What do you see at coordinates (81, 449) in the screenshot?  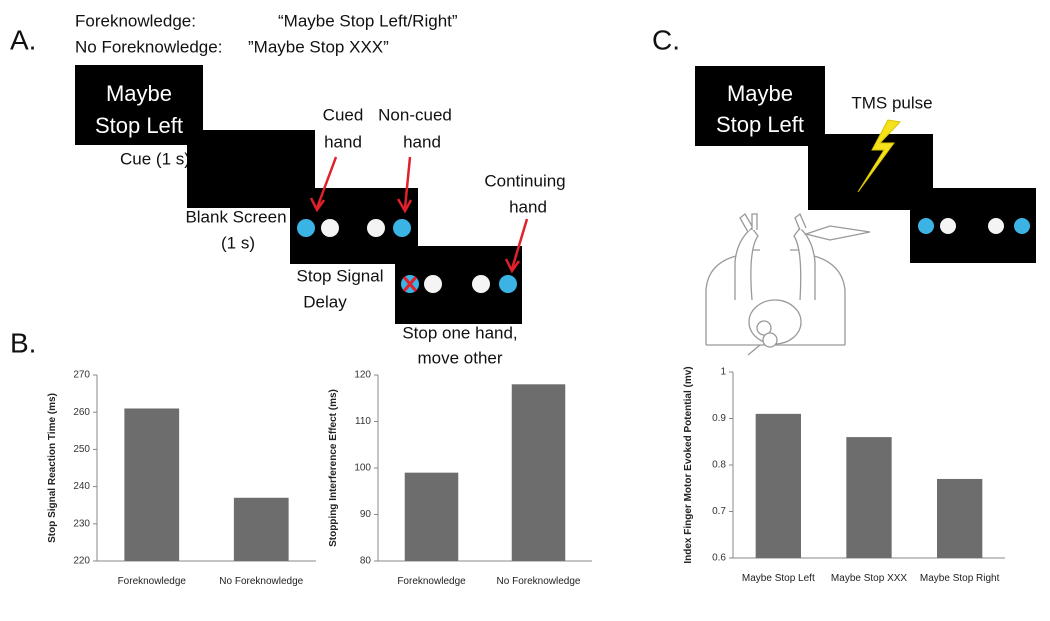 I see `y-tick-label: 250` at bounding box center [81, 449].